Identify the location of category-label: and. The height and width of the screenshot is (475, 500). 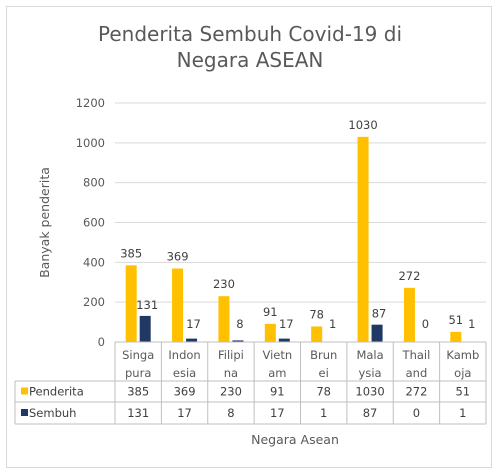
(417, 373).